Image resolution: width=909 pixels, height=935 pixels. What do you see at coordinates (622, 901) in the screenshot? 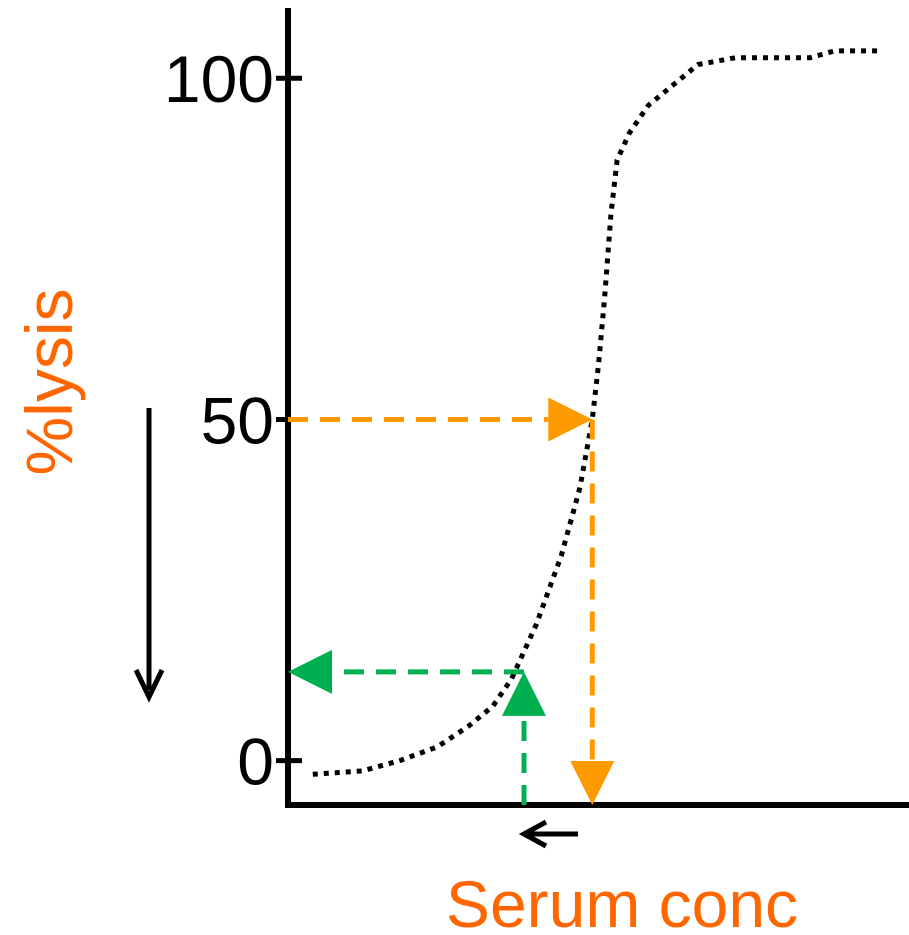
I see `x-axis-title: Serum conc` at bounding box center [622, 901].